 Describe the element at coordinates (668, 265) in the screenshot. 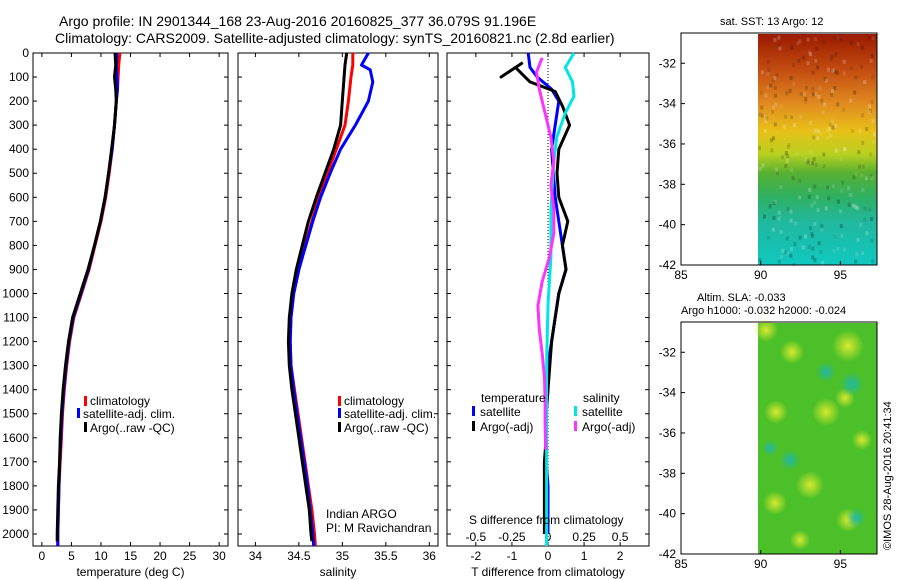

I see `map-y-tick-label: -42` at that location.